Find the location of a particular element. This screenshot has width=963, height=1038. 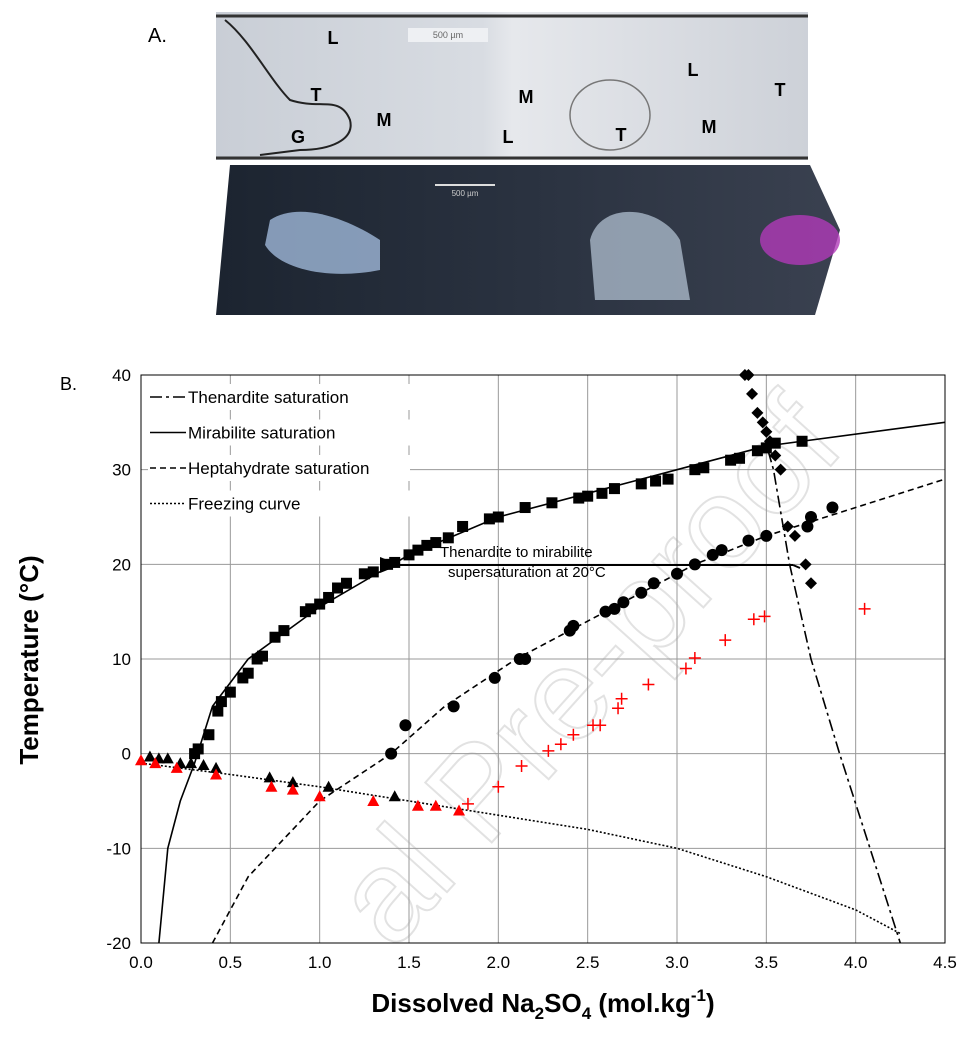

y-tick-label: 20 is located at coordinates (121, 564).